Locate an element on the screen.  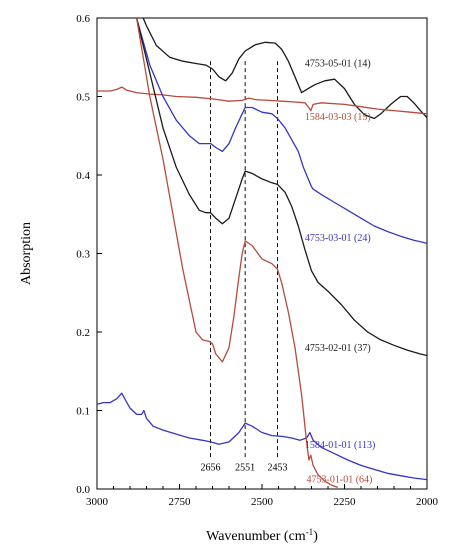
y-tick-label: 0.1 is located at coordinates (83, 412).